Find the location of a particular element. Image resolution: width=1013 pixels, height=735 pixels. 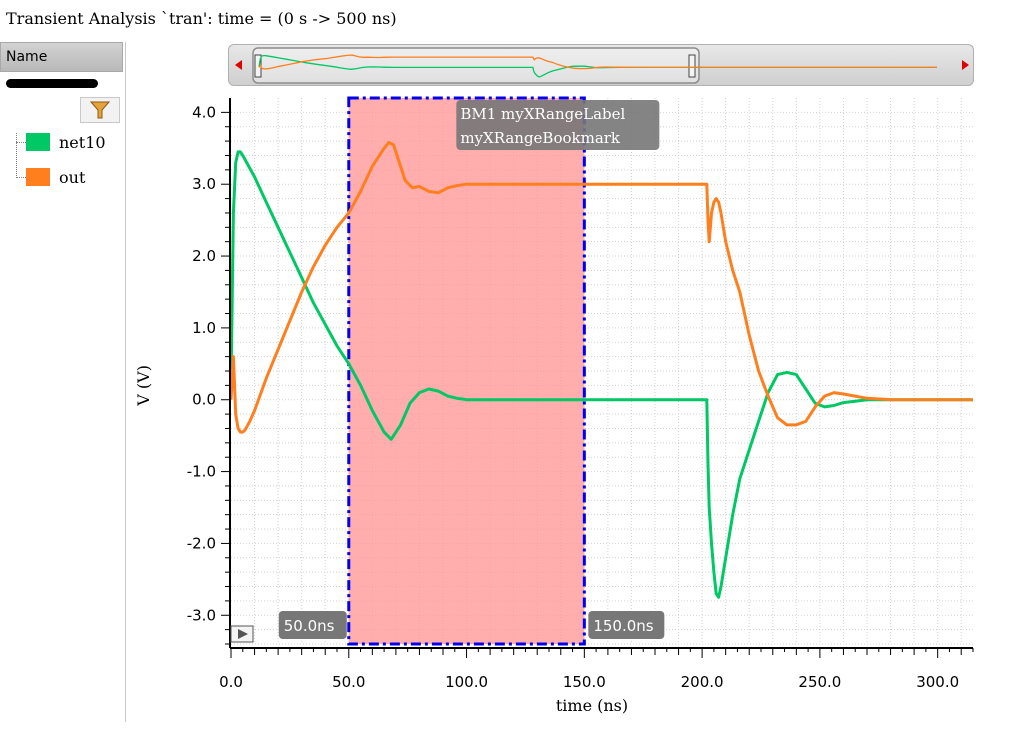

range-end-label: 150.0ns is located at coordinates (623, 626).